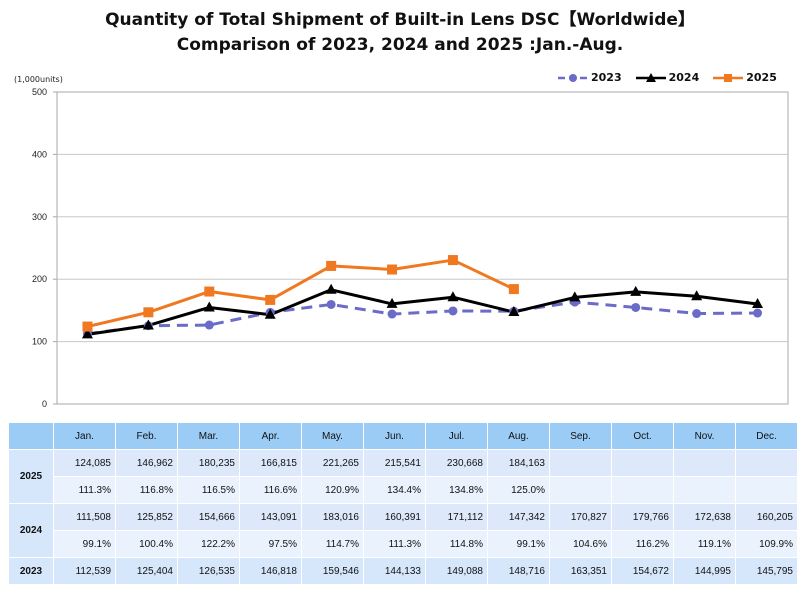  I want to click on series-line-2023, so click(422, 318).